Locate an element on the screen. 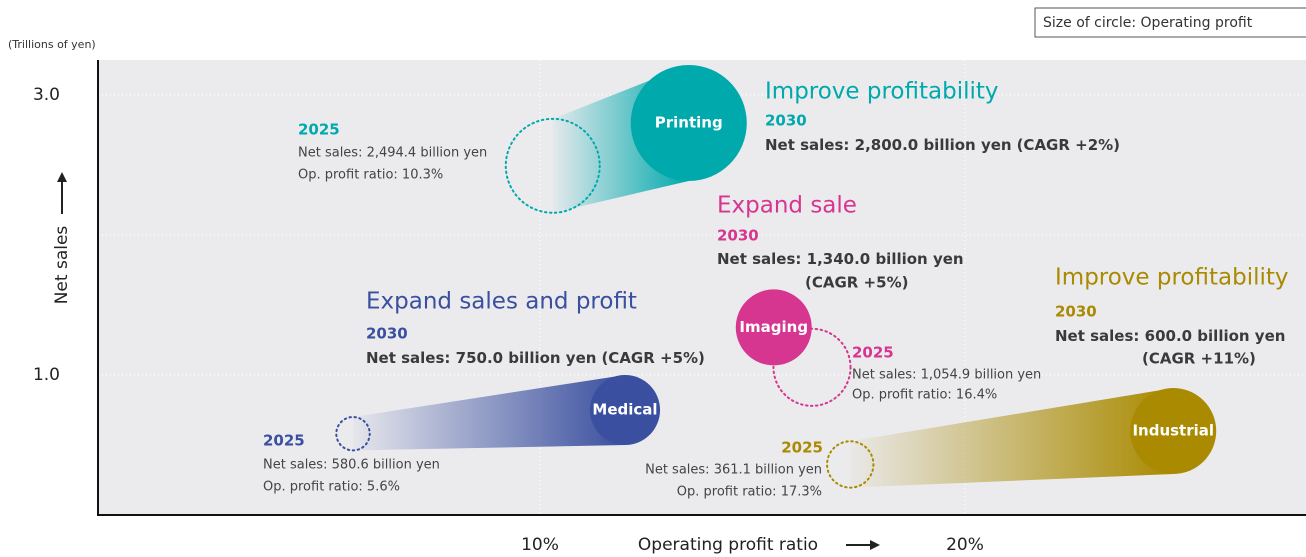 The height and width of the screenshot is (557, 1306). size-legend-box is located at coordinates (1170, 22).